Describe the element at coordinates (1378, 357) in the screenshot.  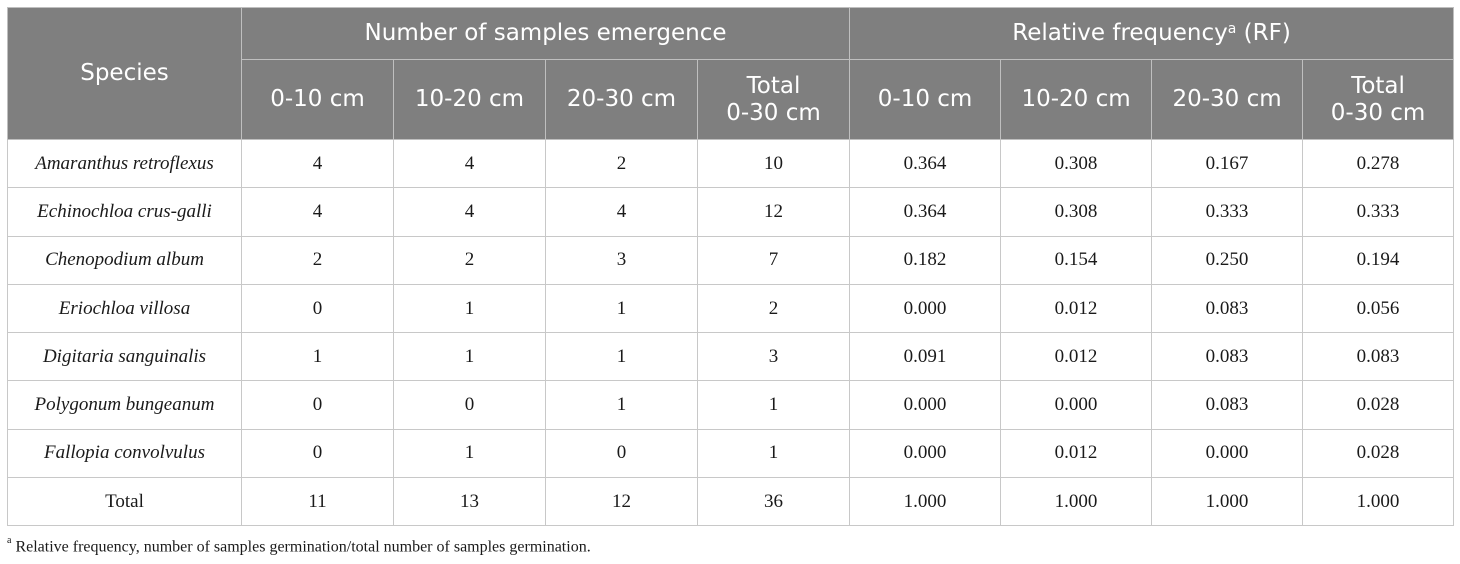
I see `cell-rf-total: 0.083` at that location.